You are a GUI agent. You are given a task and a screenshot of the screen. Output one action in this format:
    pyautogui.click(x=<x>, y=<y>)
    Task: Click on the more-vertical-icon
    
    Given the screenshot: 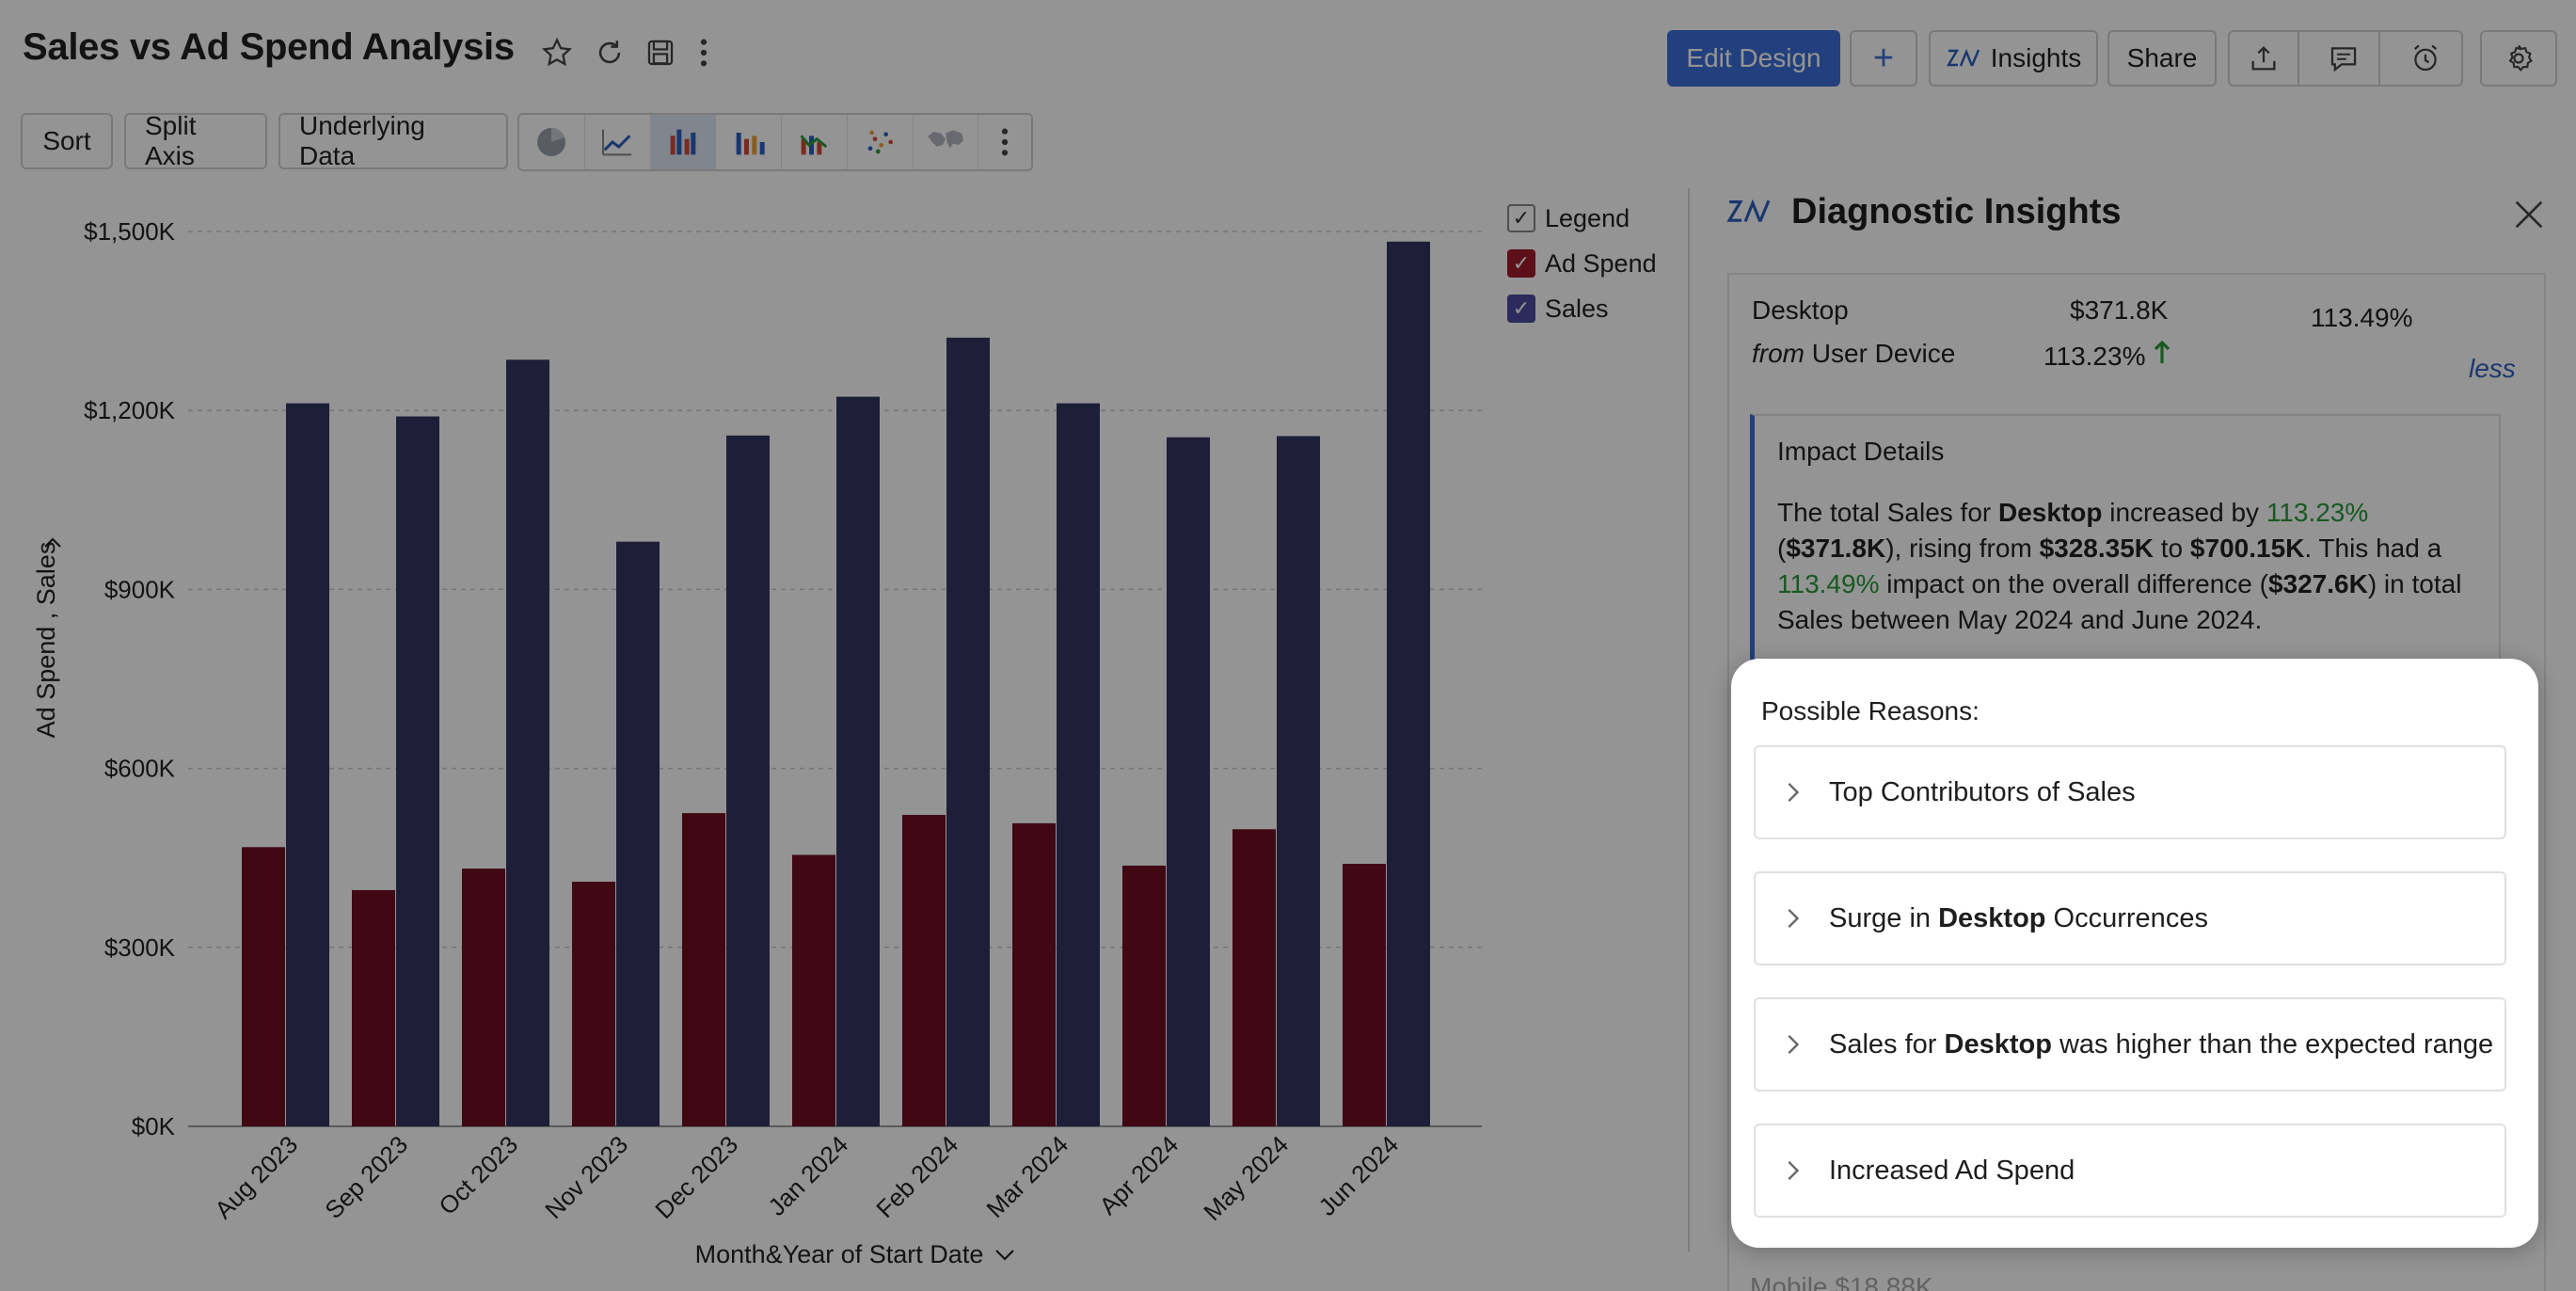 What is the action you would take?
    pyautogui.click(x=704, y=53)
    